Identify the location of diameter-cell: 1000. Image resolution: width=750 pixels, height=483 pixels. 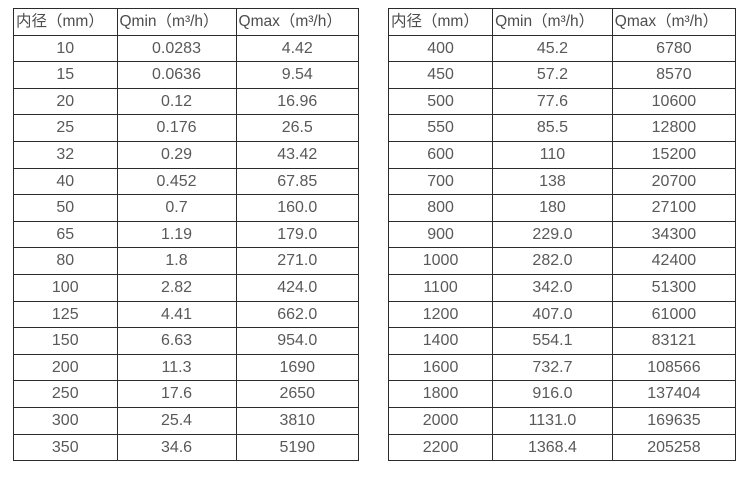
(440, 261).